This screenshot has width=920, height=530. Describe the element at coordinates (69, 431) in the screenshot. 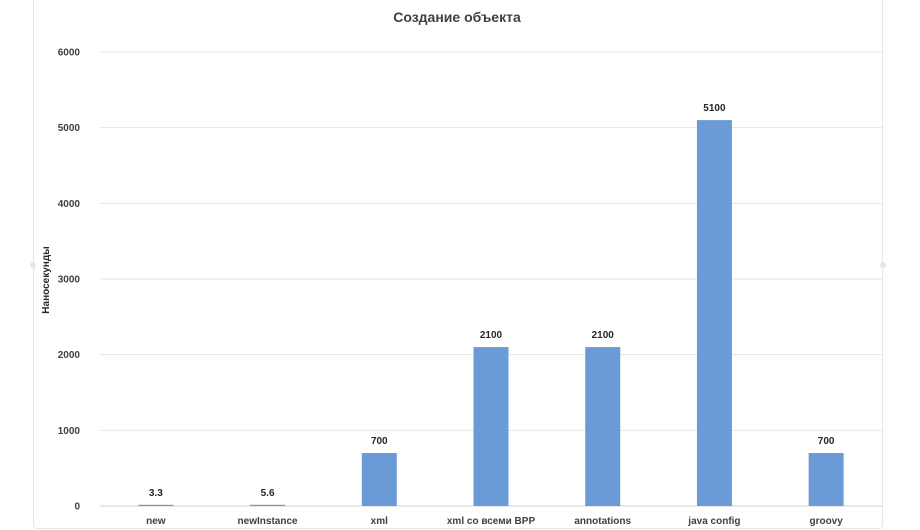

I see `y-tick-label: 1000` at that location.